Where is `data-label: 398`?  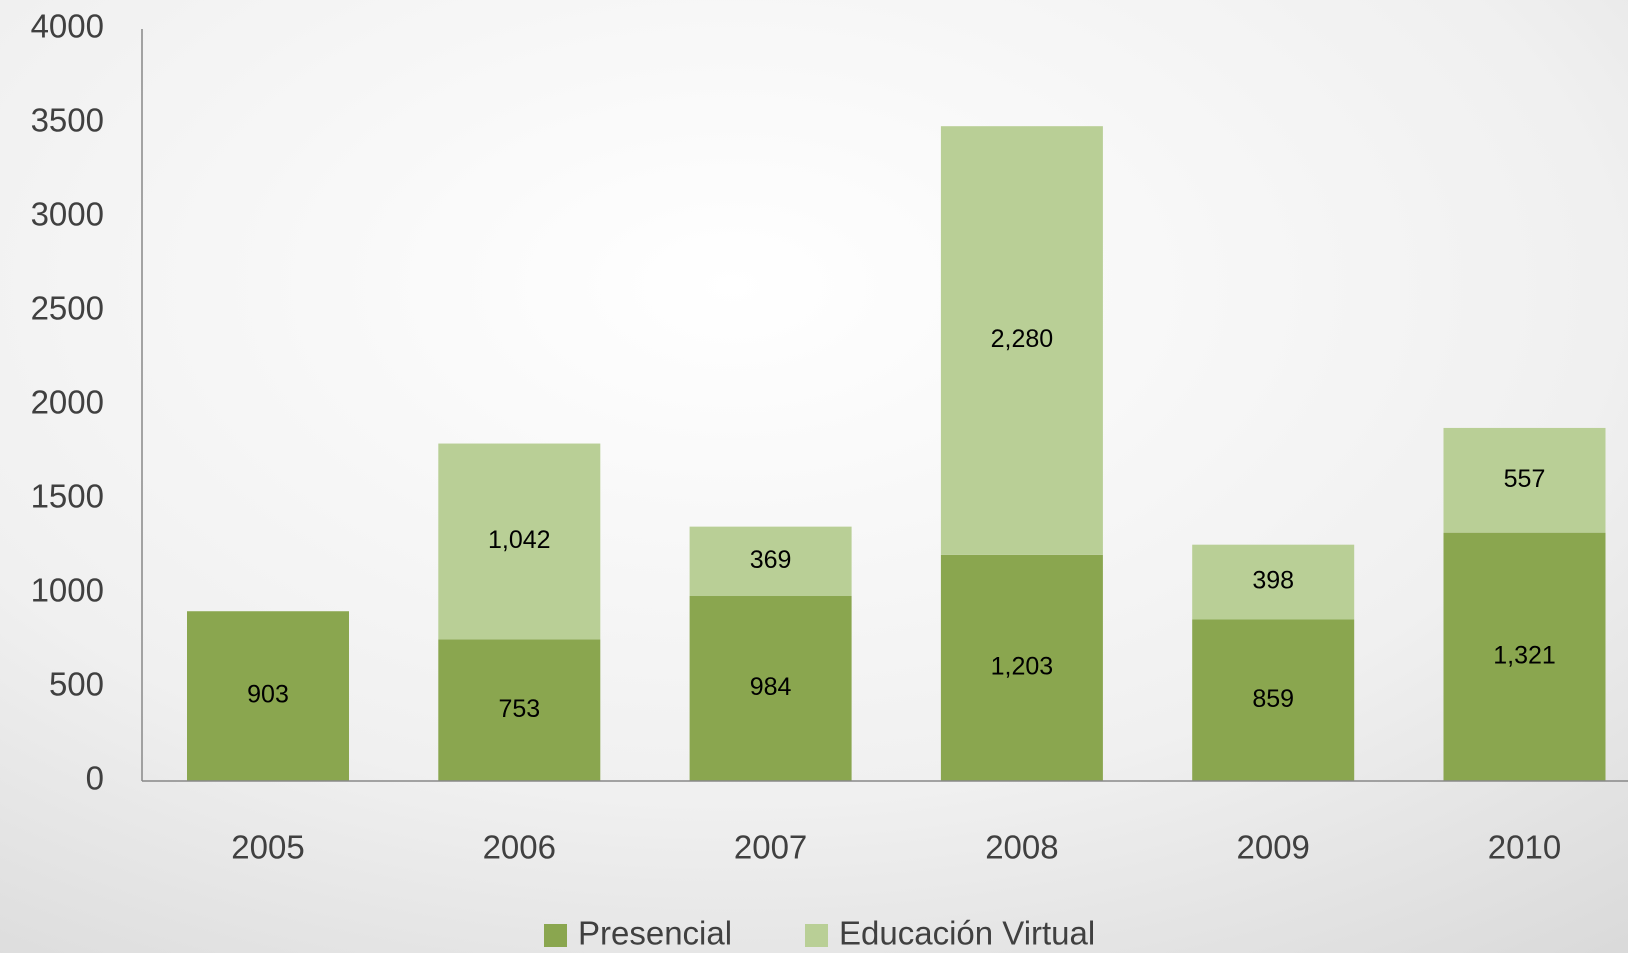 data-label: 398 is located at coordinates (1273, 581).